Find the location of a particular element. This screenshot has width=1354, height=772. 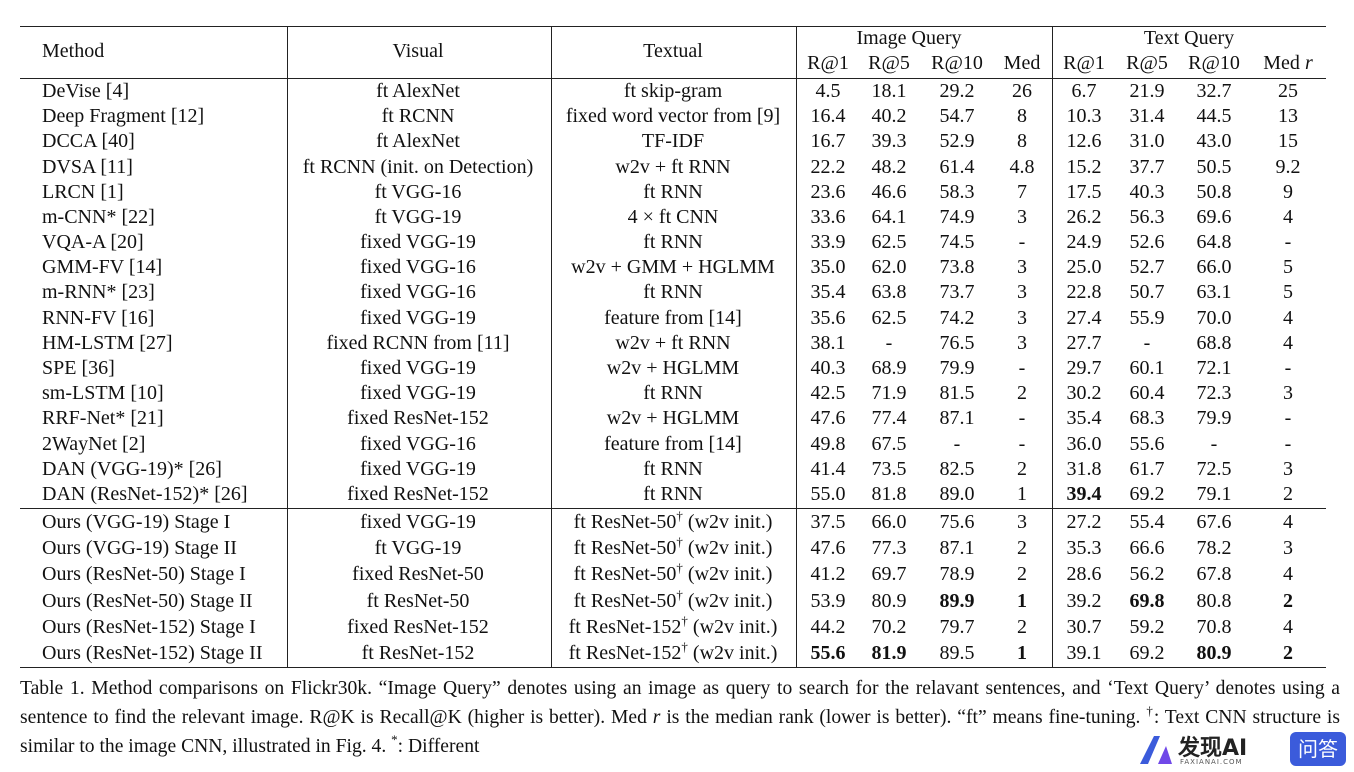

subcolumn-suffix: r is located at coordinates (1308, 63).